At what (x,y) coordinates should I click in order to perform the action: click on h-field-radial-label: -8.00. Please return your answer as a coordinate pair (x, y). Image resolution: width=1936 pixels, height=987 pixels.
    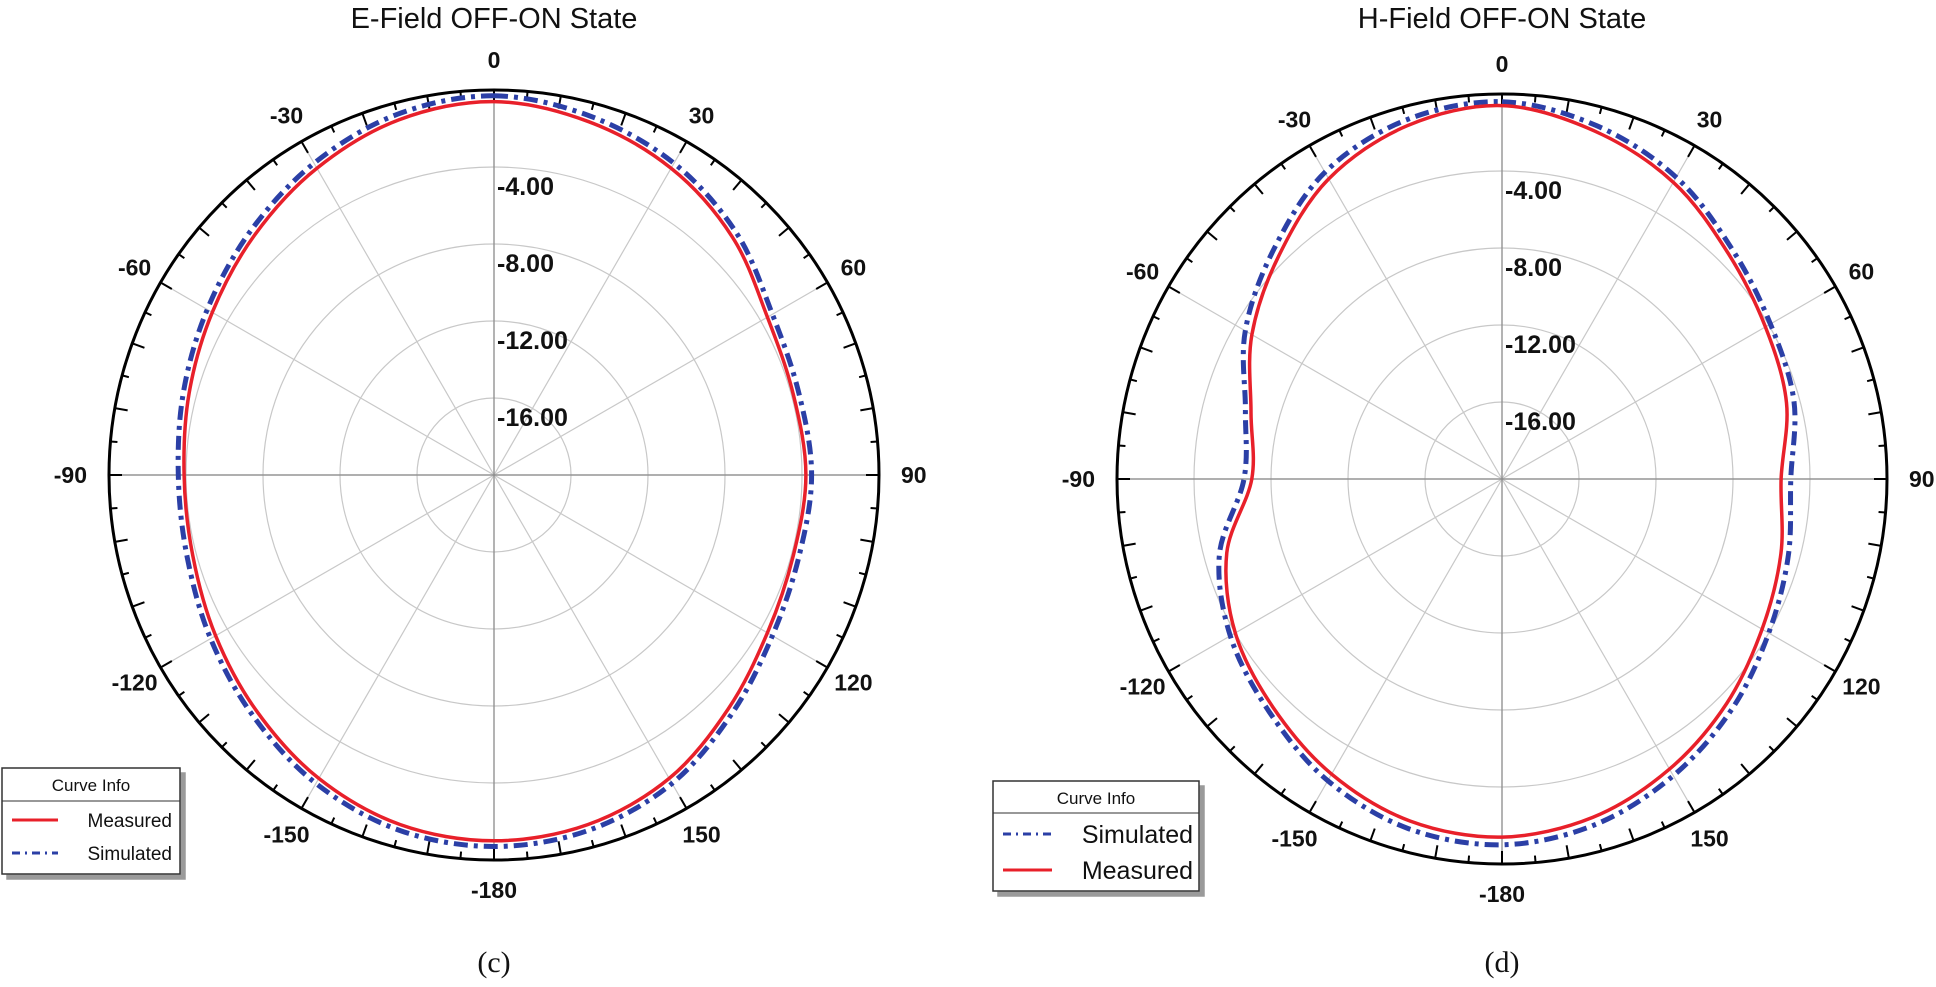
    Looking at the image, I should click on (1533, 268).